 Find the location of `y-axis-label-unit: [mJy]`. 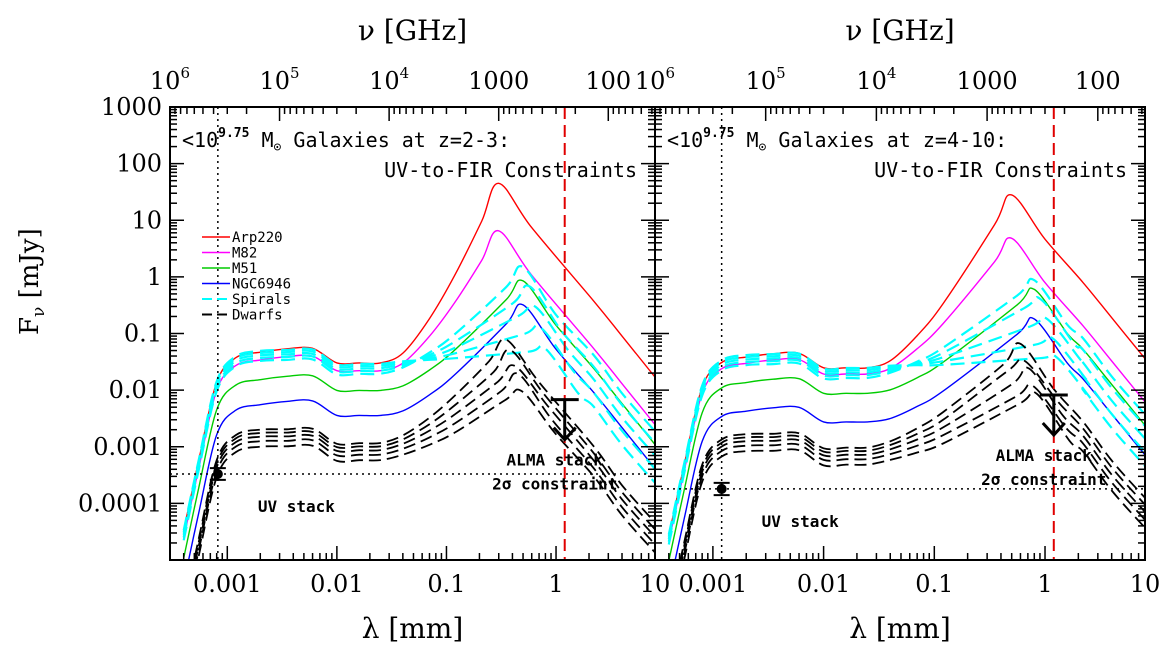

y-axis-label-unit: [mJy] is located at coordinates (30, 267).